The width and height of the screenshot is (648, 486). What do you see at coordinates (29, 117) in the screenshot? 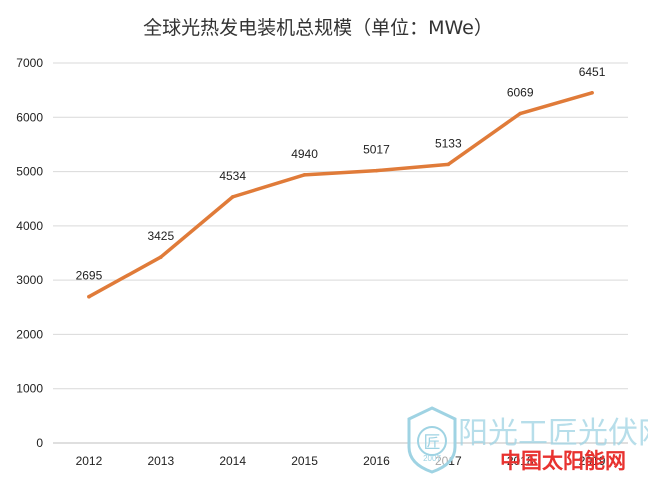
I see `y-tick-label: 6000` at bounding box center [29, 117].